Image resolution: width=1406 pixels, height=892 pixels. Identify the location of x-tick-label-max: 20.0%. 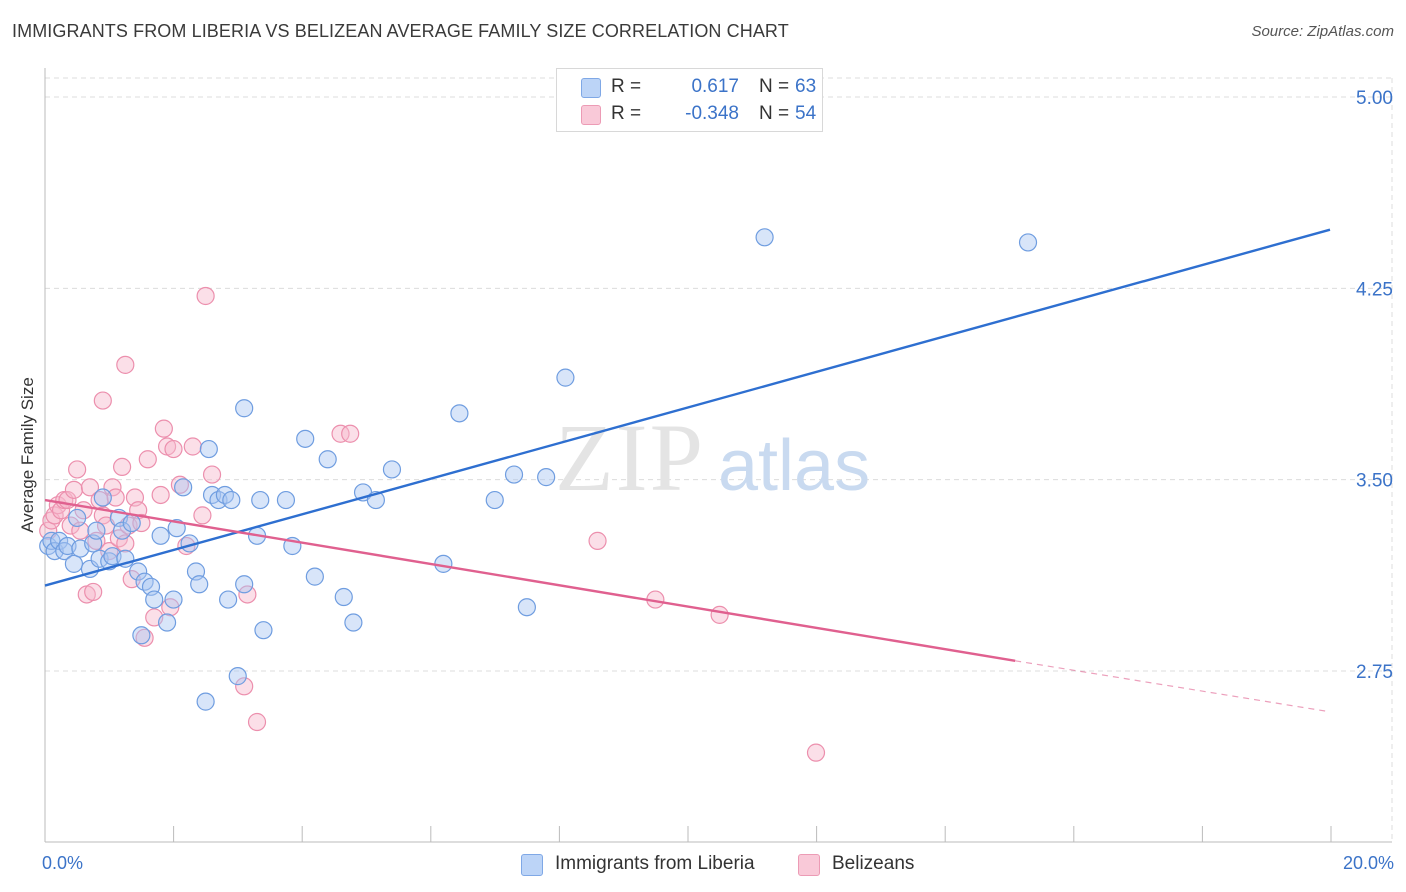
(1368, 863).